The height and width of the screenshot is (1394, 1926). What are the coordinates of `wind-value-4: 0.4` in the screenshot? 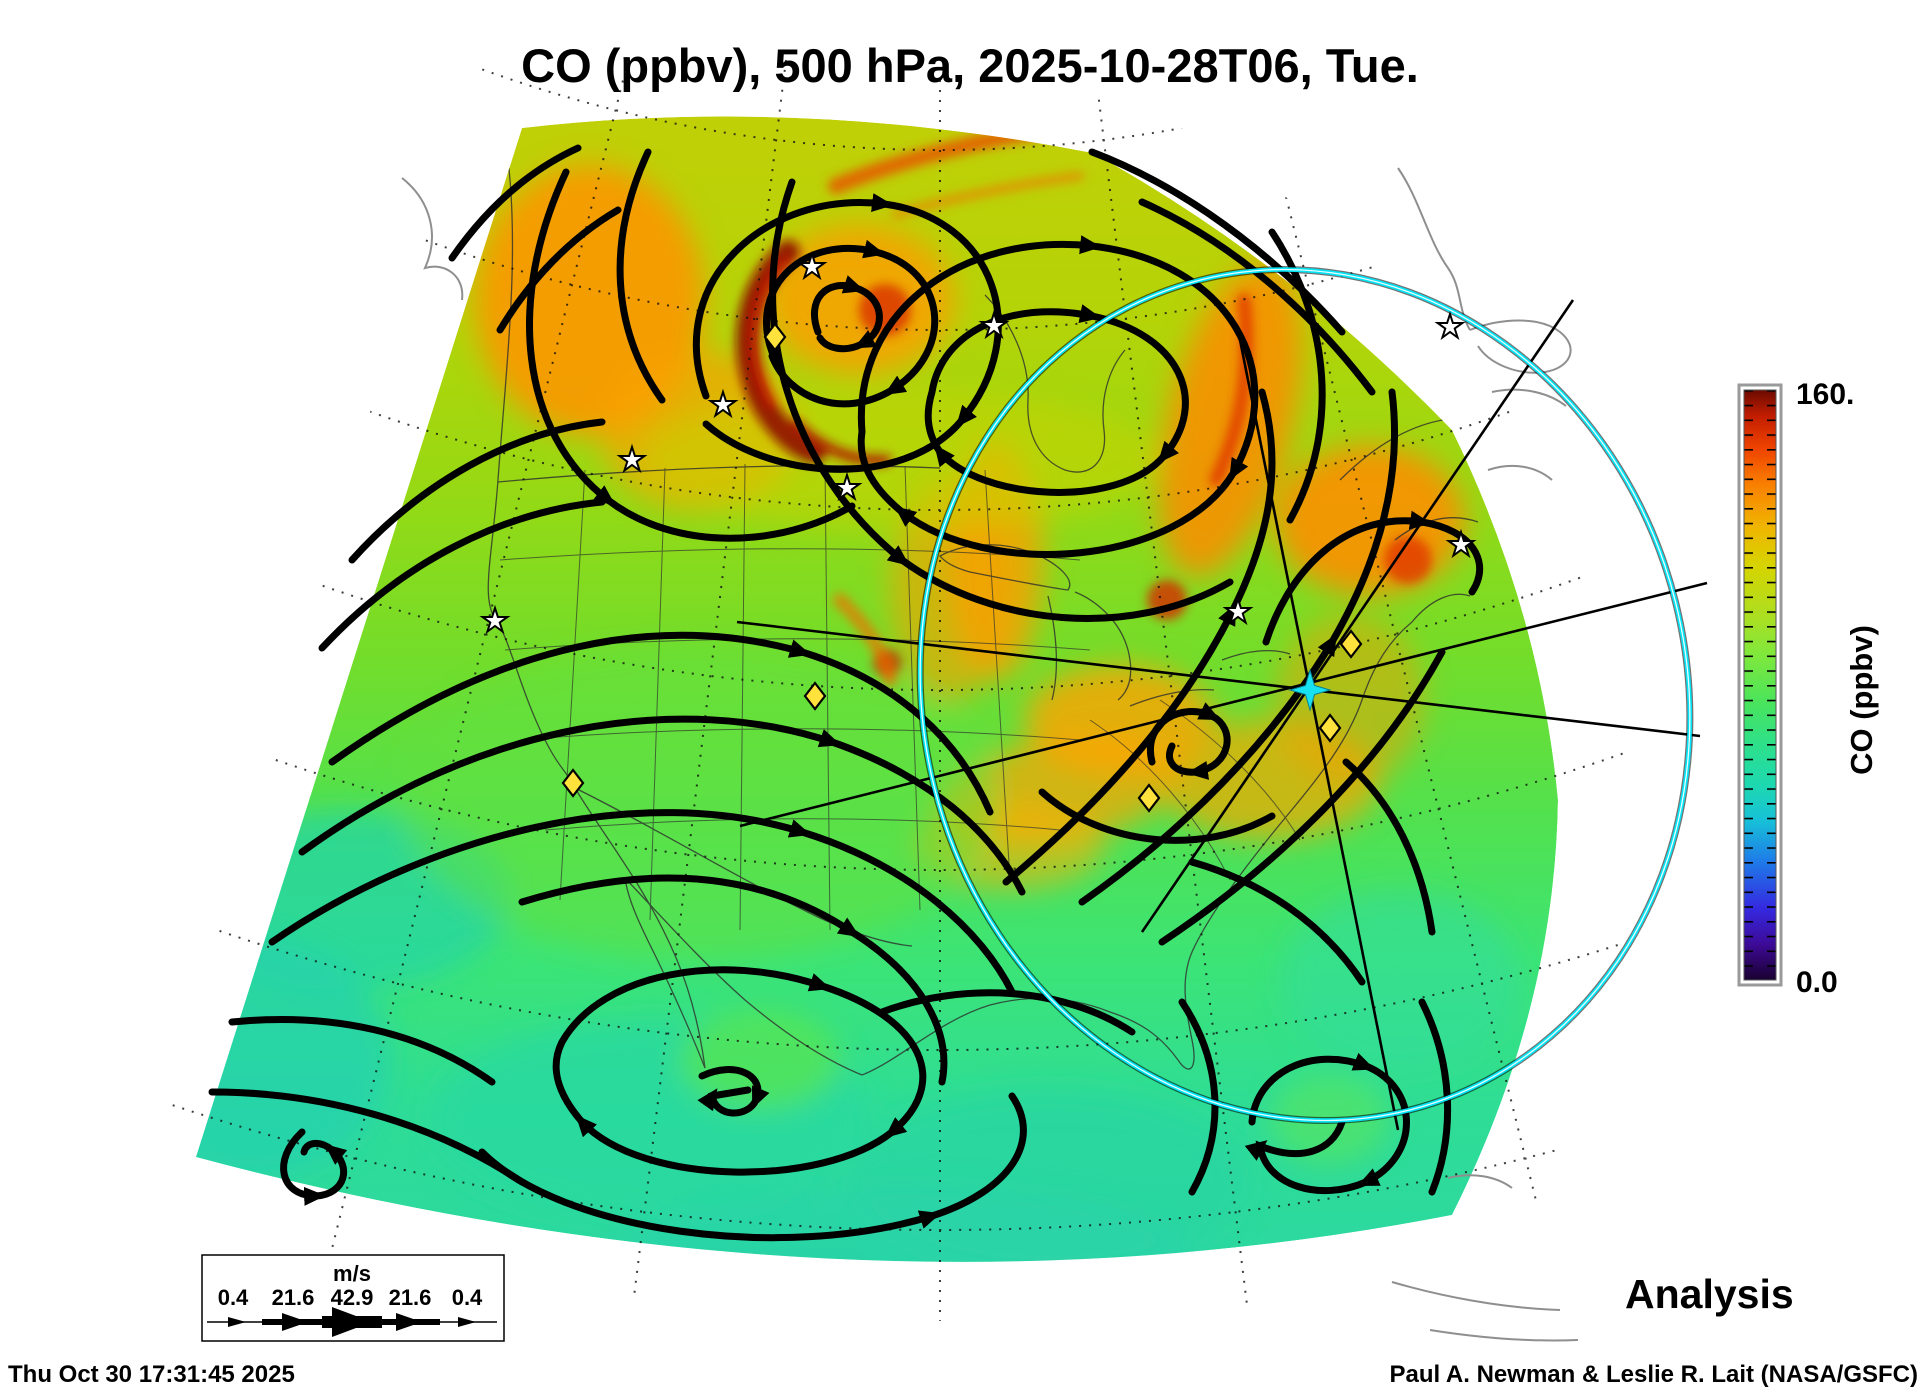 It's located at (467, 1297).